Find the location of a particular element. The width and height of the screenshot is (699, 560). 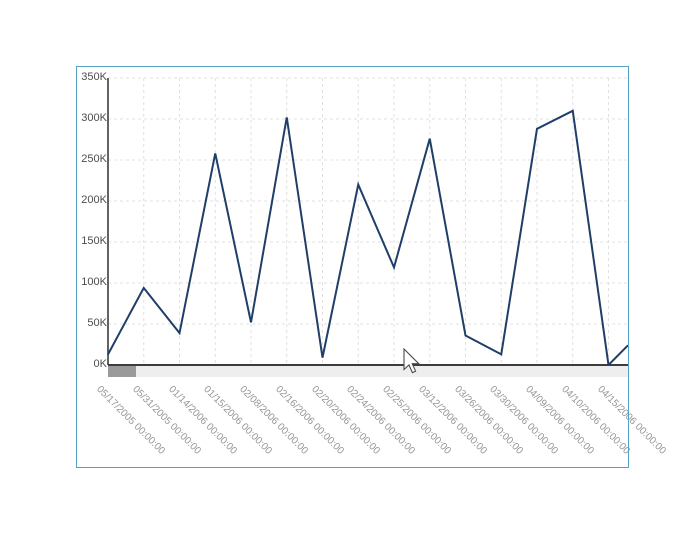

chart-scrollbar-thumb is located at coordinates (122, 371).